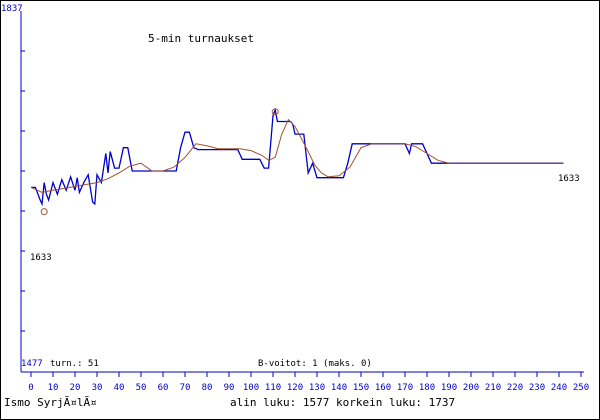  What do you see at coordinates (75, 388) in the screenshot?
I see `x-tick-label: 20` at bounding box center [75, 388].